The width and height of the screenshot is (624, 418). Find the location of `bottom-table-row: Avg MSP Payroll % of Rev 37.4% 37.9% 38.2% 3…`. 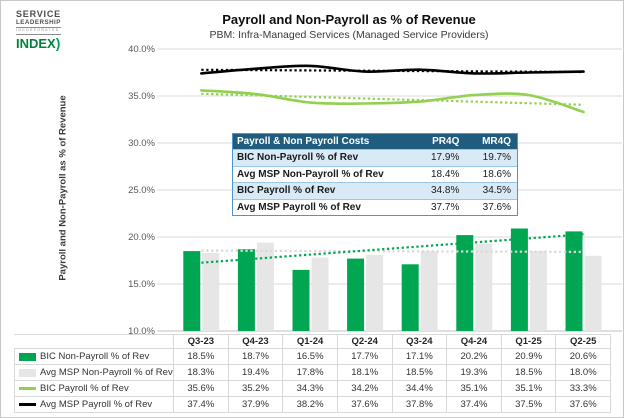

bottom-table-row: Avg MSP Payroll % of Rev 37.4% 37.9% 38.2% 3… is located at coordinates (312, 405).